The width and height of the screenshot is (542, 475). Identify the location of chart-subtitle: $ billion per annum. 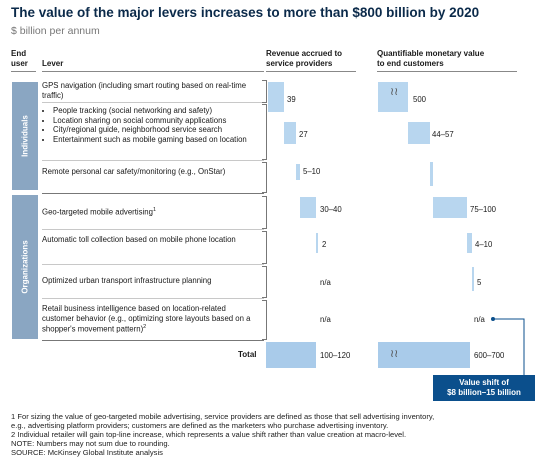
(55, 31).